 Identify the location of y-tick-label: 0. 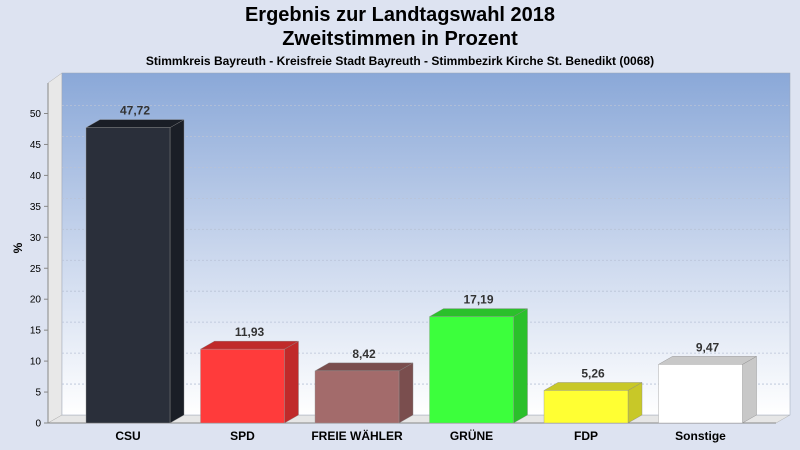
(38, 424).